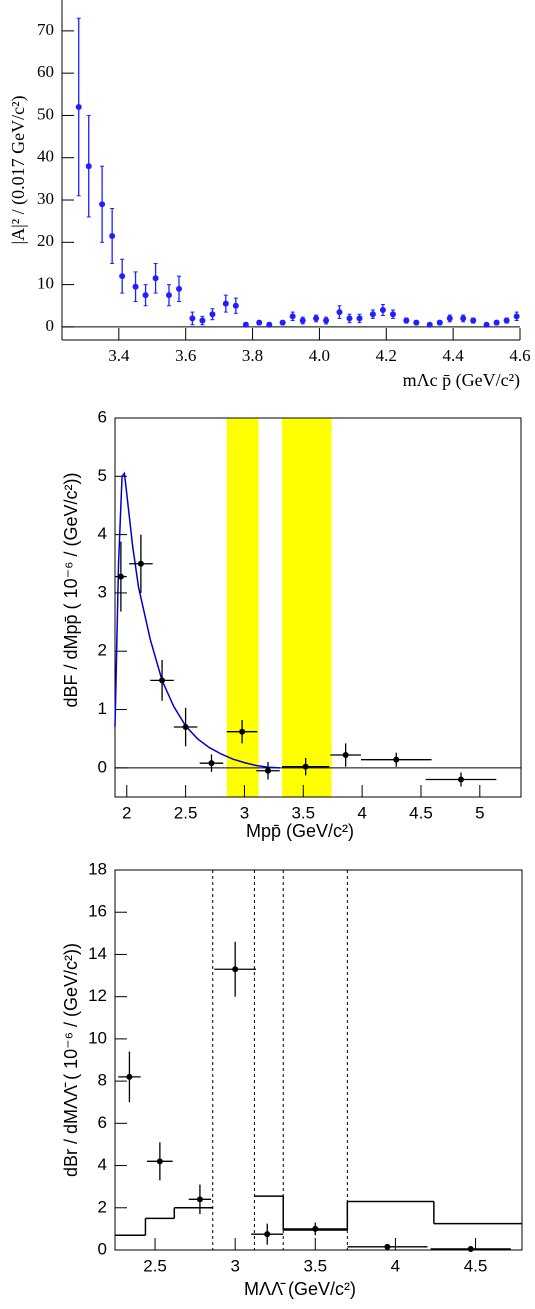 This screenshot has height=1309, width=535. I want to click on y-tick-label: 1, so click(102, 708).